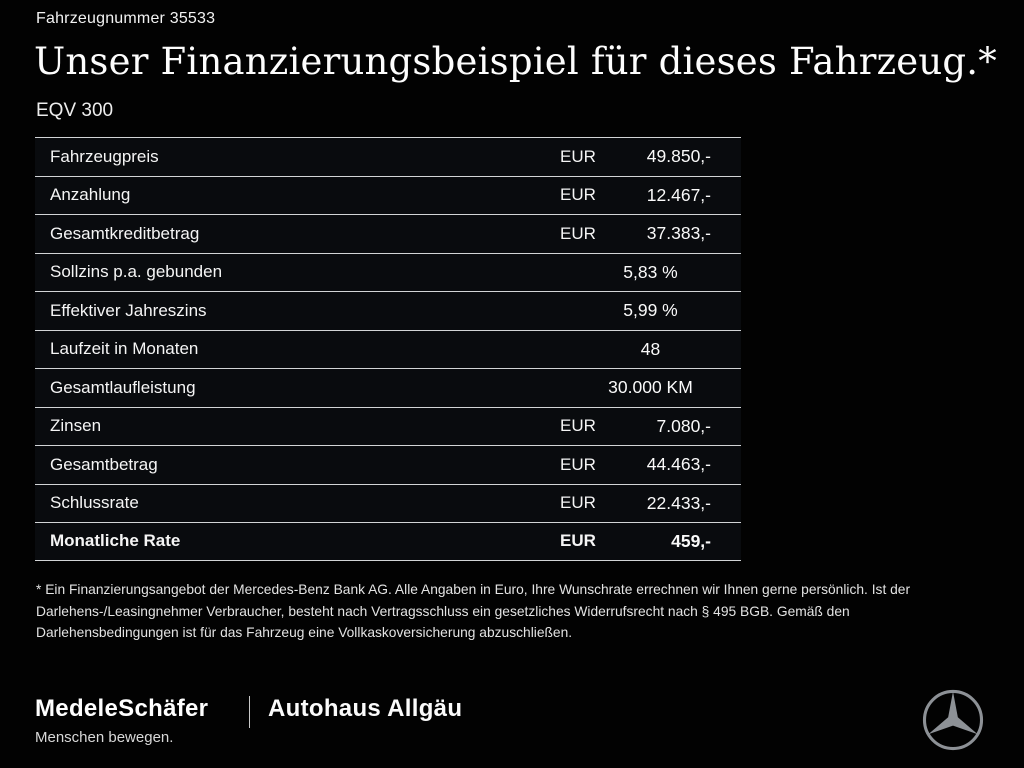 This screenshot has height=768, width=1024. I want to click on table-row: Sollzins p.a. gebunden 5,83 %, so click(388, 271).